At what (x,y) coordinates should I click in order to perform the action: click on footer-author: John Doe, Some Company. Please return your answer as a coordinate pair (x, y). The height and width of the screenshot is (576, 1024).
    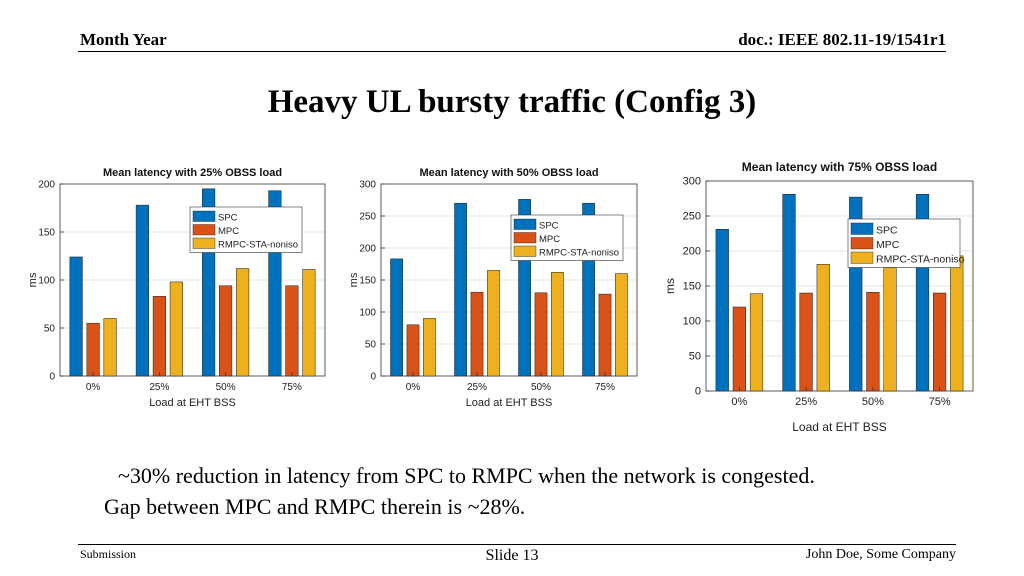
    Looking at the image, I should click on (880, 554).